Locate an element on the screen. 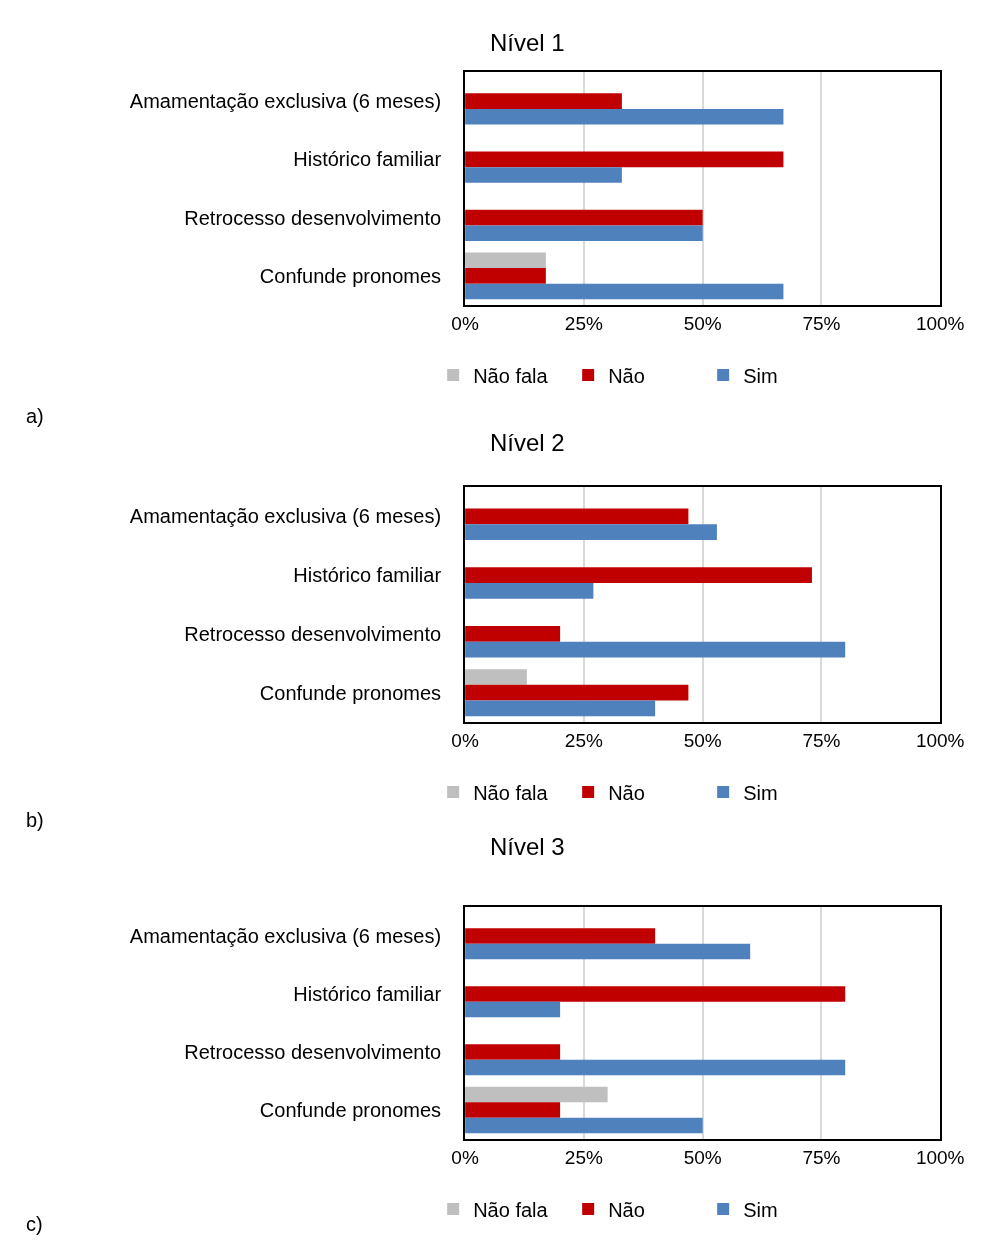  chart-title: Nível 3 is located at coordinates (527, 846).